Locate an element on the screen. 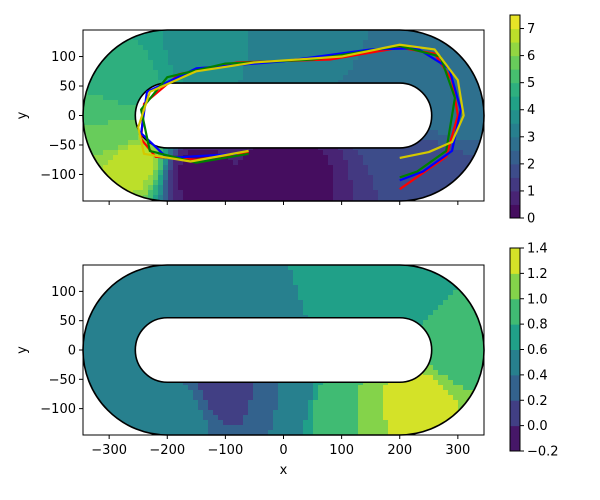  x-tick-label: 200 is located at coordinates (399, 450).